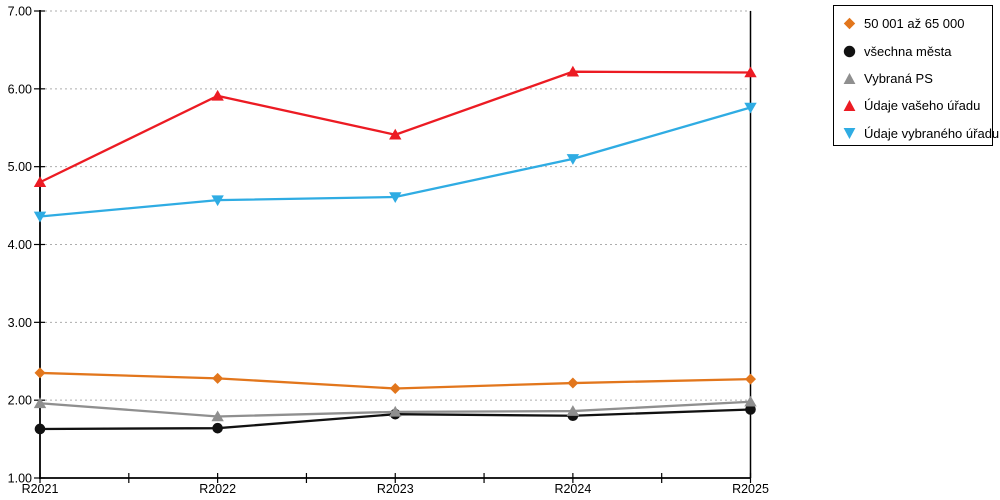 This screenshot has height=500, width=1000. Describe the element at coordinates (20, 401) in the screenshot. I see `y-tick-label: 2.00` at that location.